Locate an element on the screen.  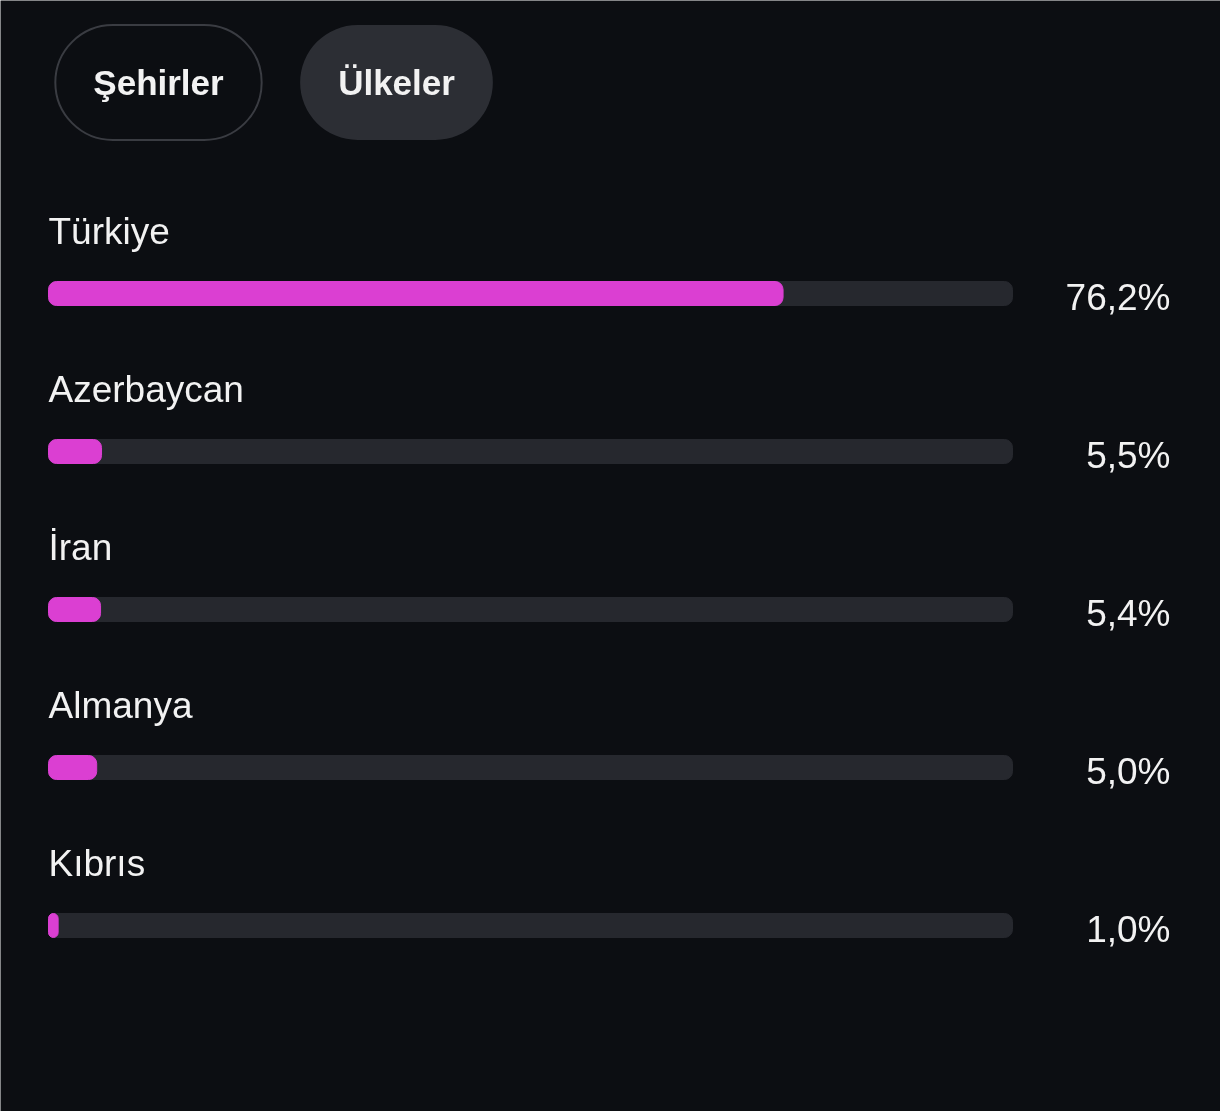
y-tick-label: Türkiye is located at coordinates (109, 231).